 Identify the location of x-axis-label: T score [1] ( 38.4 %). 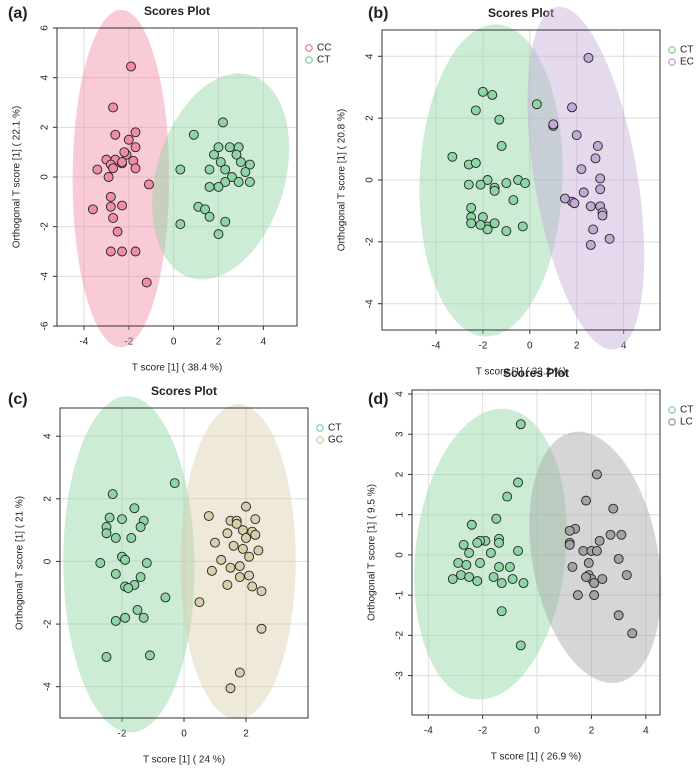
(177, 368).